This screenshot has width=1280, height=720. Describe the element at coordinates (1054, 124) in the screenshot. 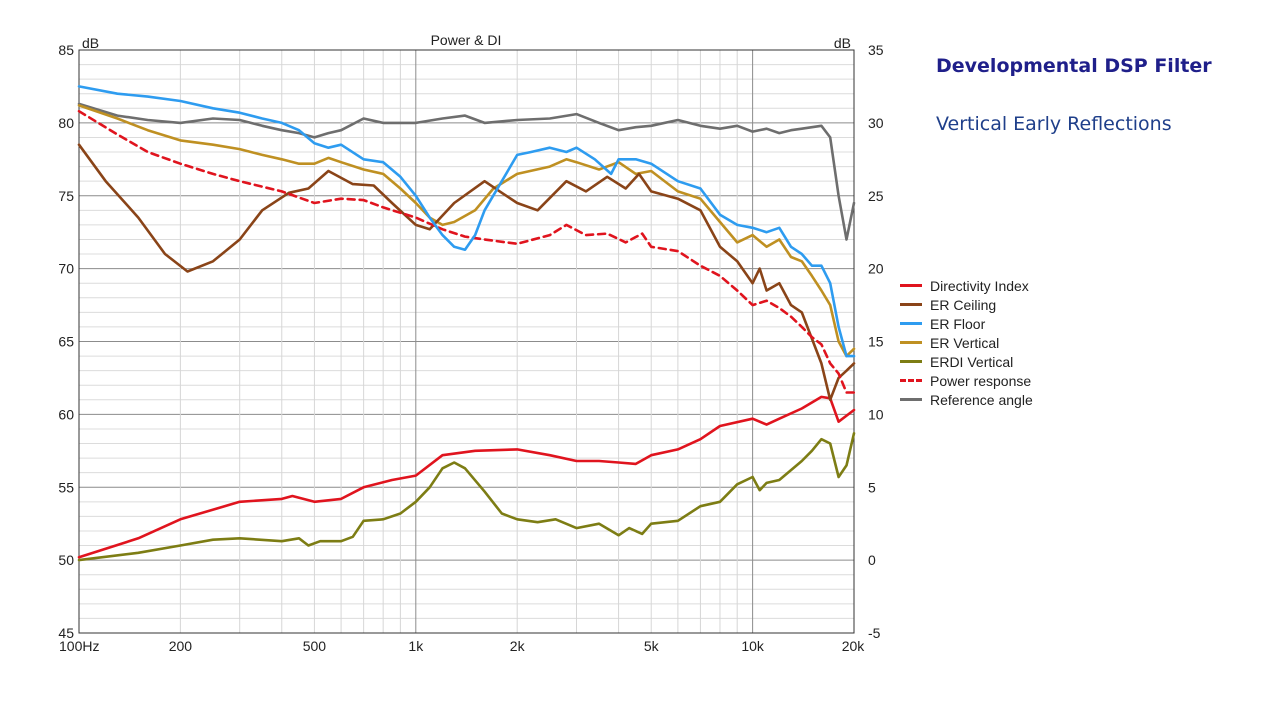

I see `measurement-subtitle: Vertical Early Reflections` at that location.